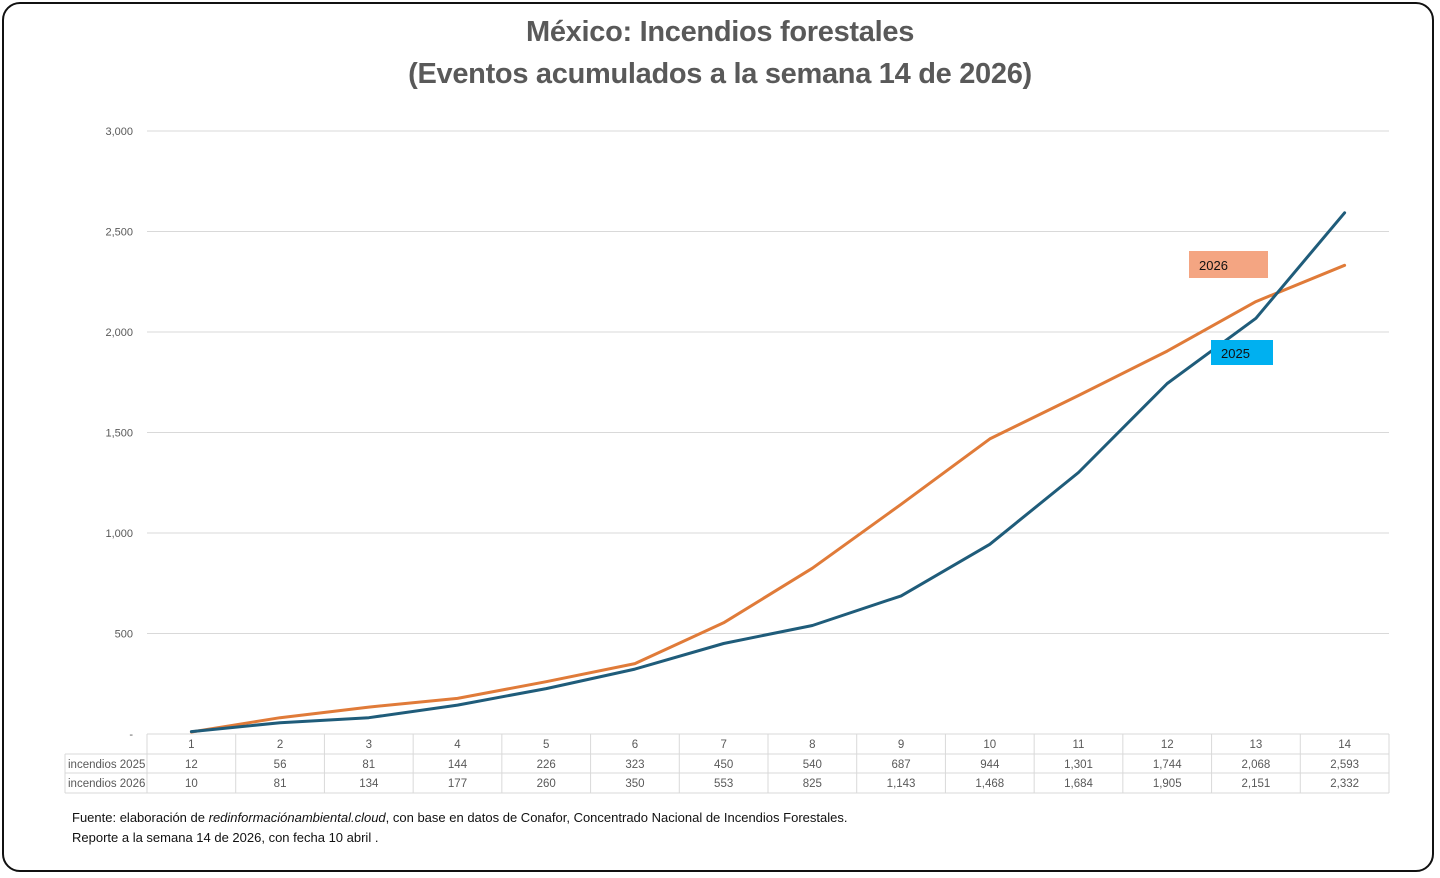  I want to click on table-cell: 134, so click(369, 784).